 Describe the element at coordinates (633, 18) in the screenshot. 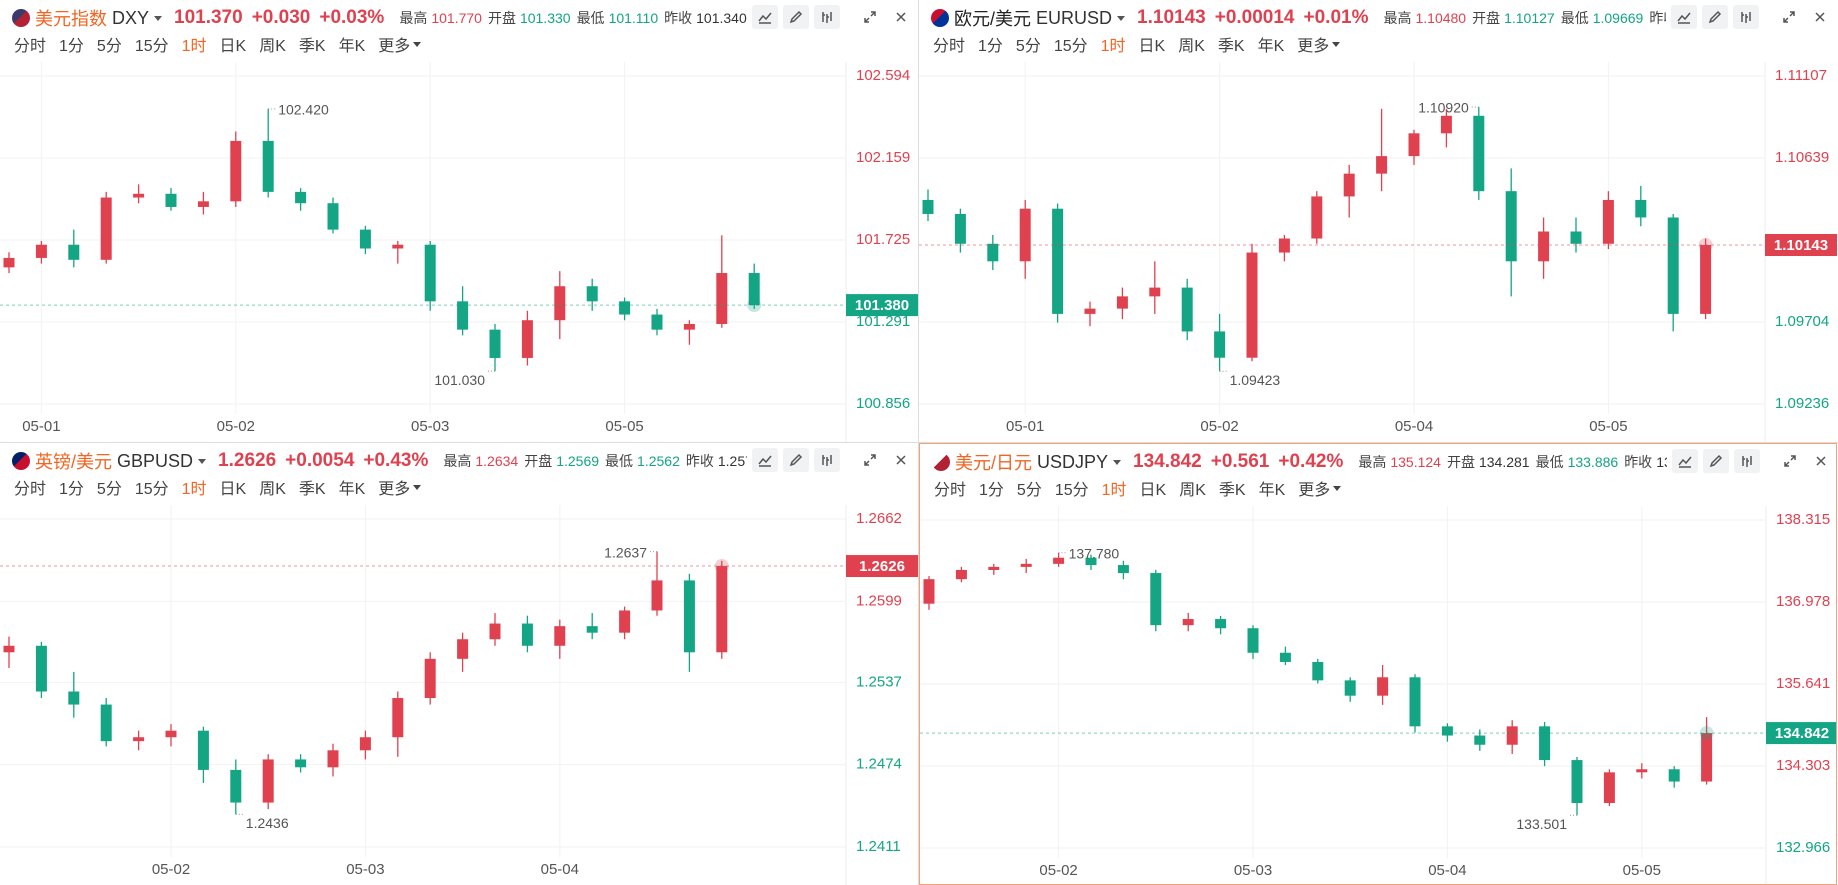

I see `stat-value: 101.110` at that location.